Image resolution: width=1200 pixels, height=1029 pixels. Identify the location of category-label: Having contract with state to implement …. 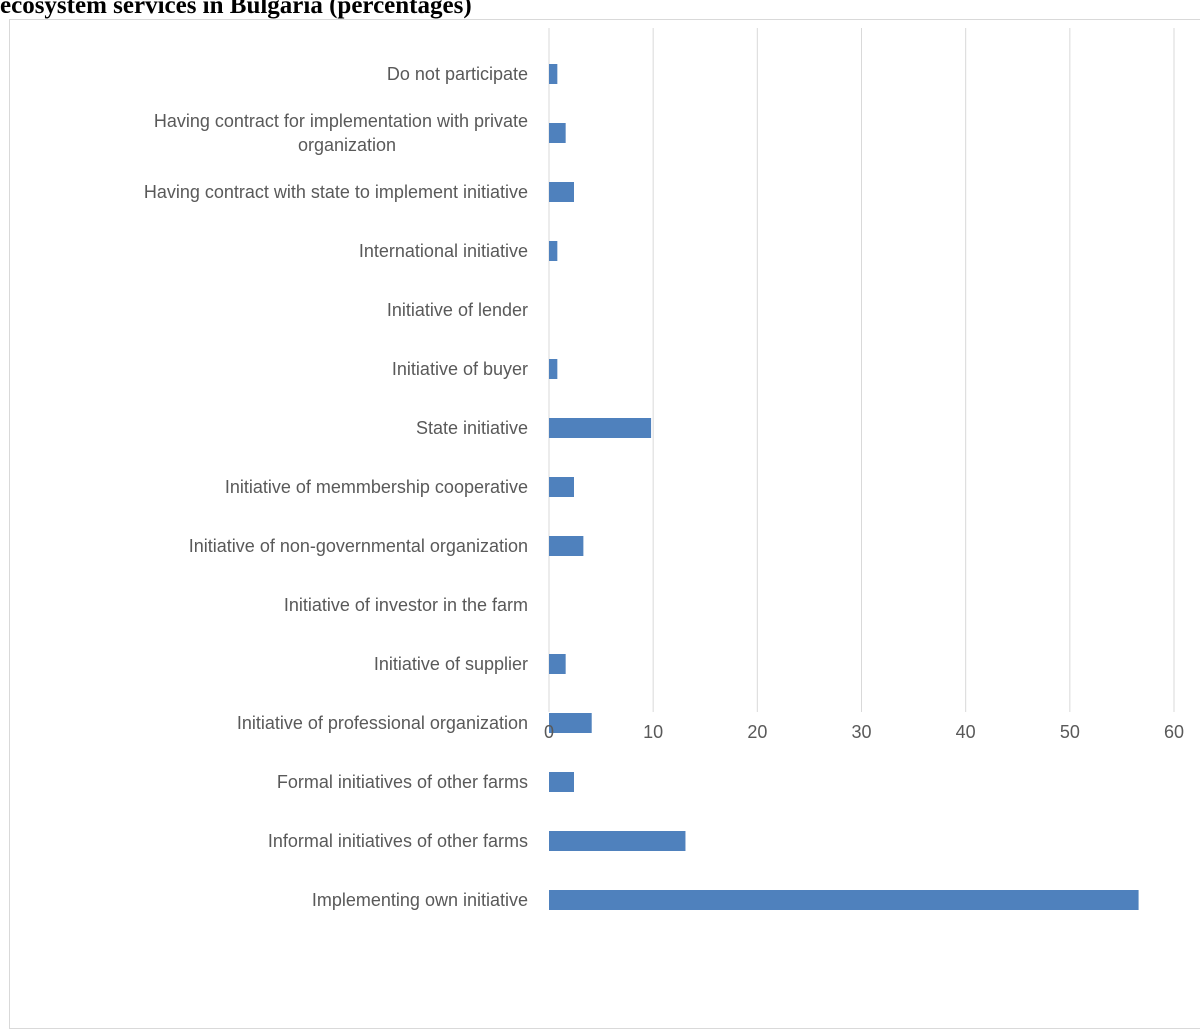
(336, 192).